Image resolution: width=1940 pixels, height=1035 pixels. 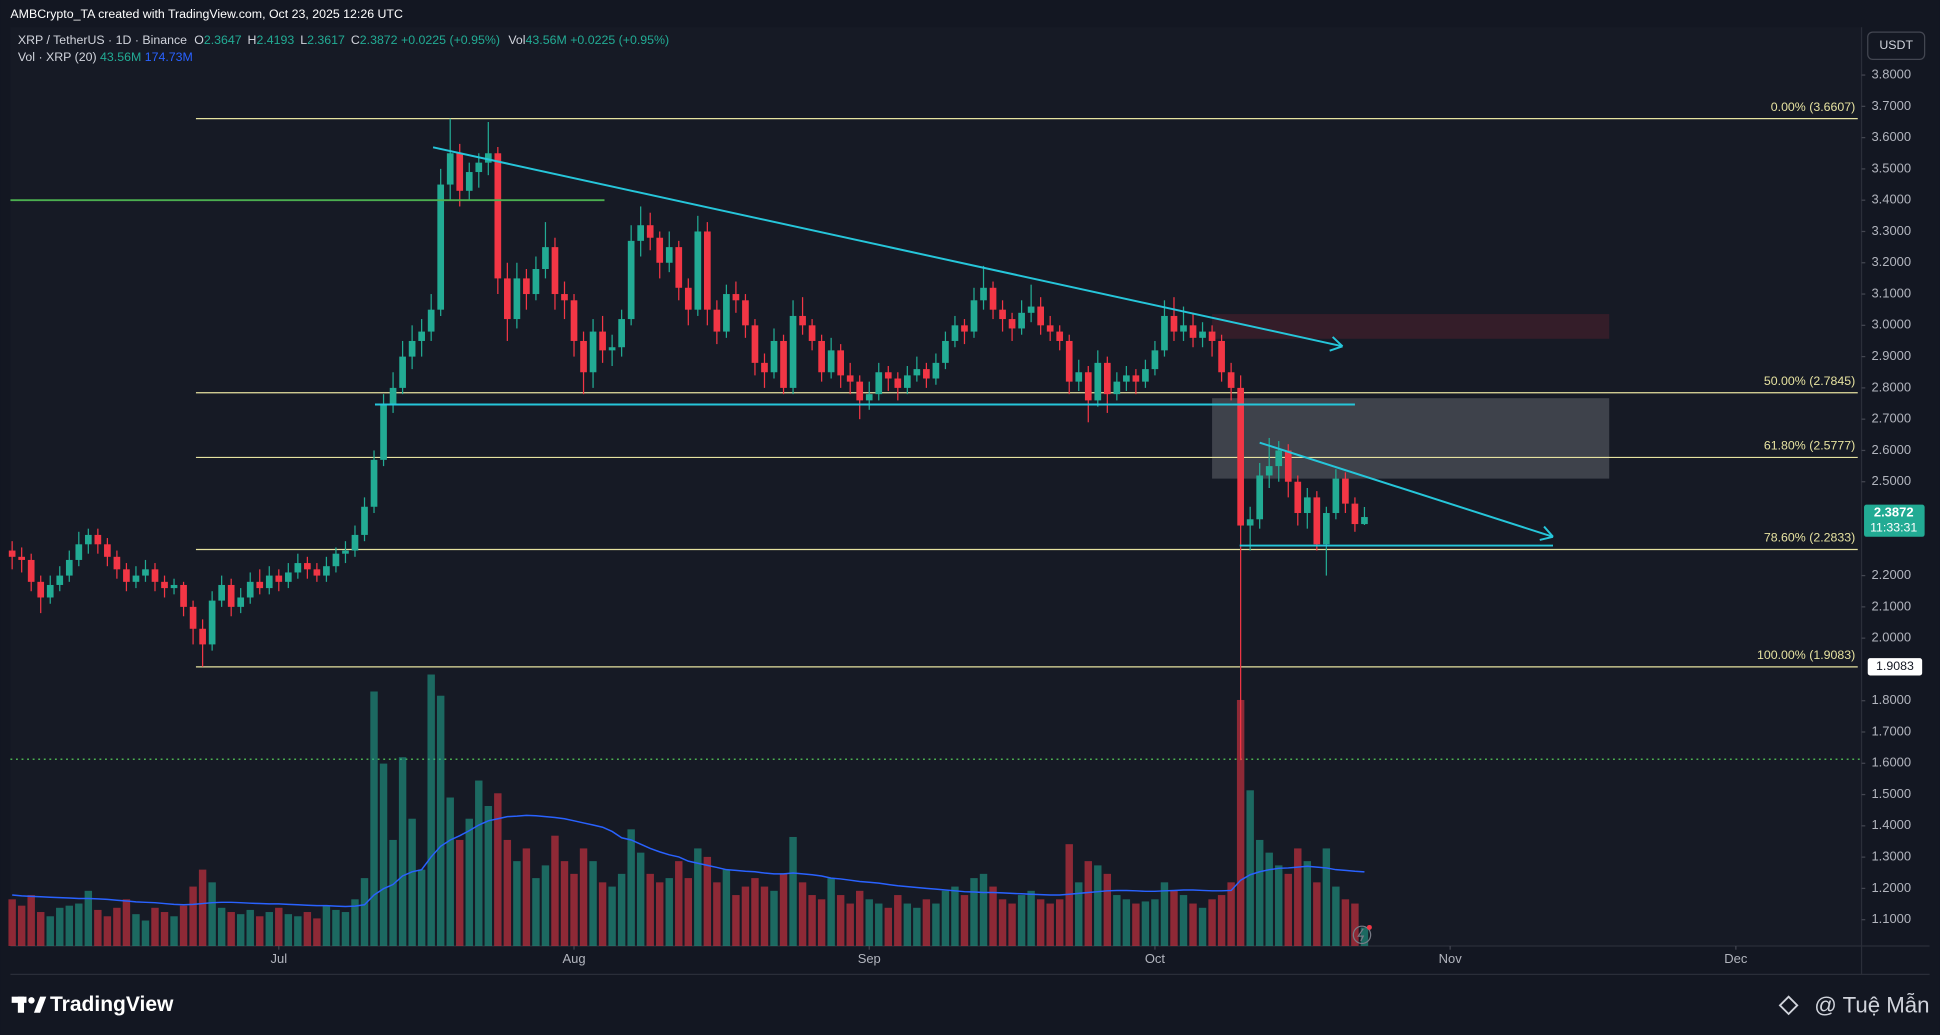 What do you see at coordinates (516, 40) in the screenshot?
I see `vol-prefix: Vol` at bounding box center [516, 40].